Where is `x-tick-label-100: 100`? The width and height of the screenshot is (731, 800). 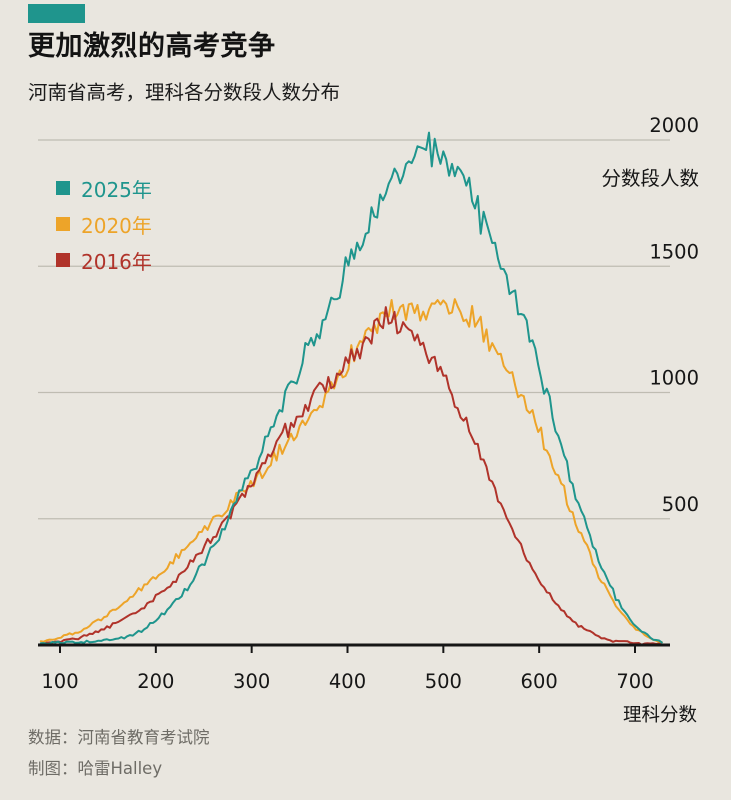 x-tick-label-100: 100 is located at coordinates (59, 681).